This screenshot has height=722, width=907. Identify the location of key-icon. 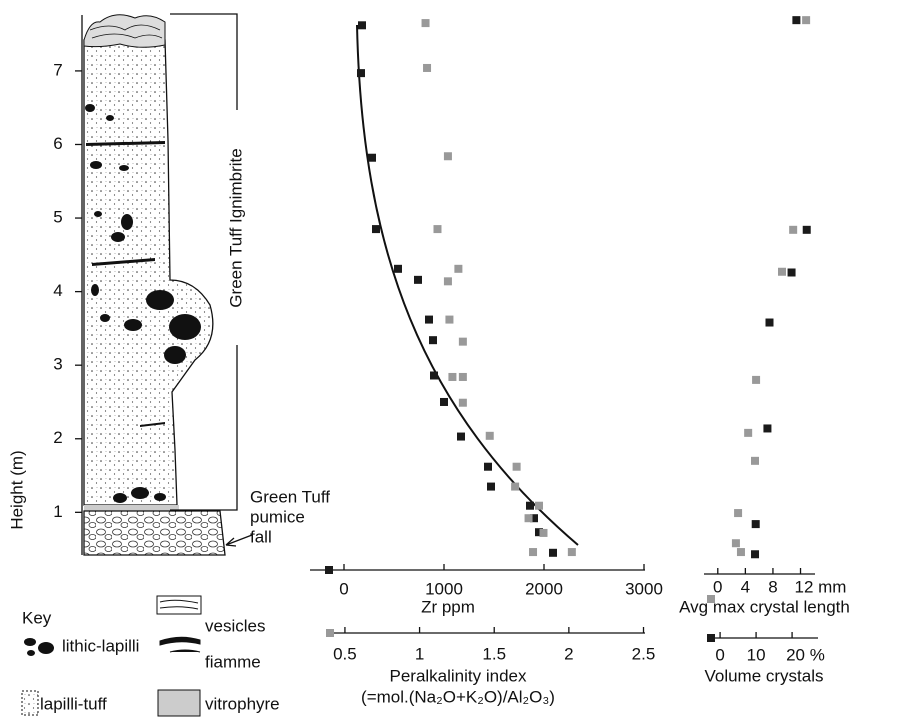
(111, 656).